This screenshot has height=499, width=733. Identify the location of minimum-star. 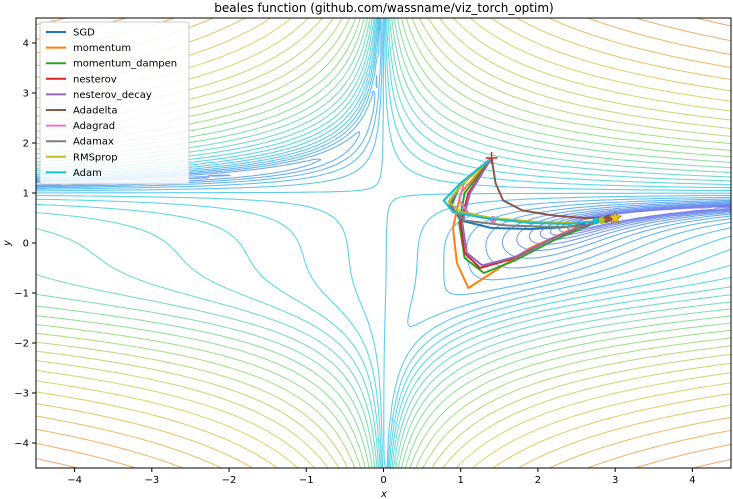
(615, 217).